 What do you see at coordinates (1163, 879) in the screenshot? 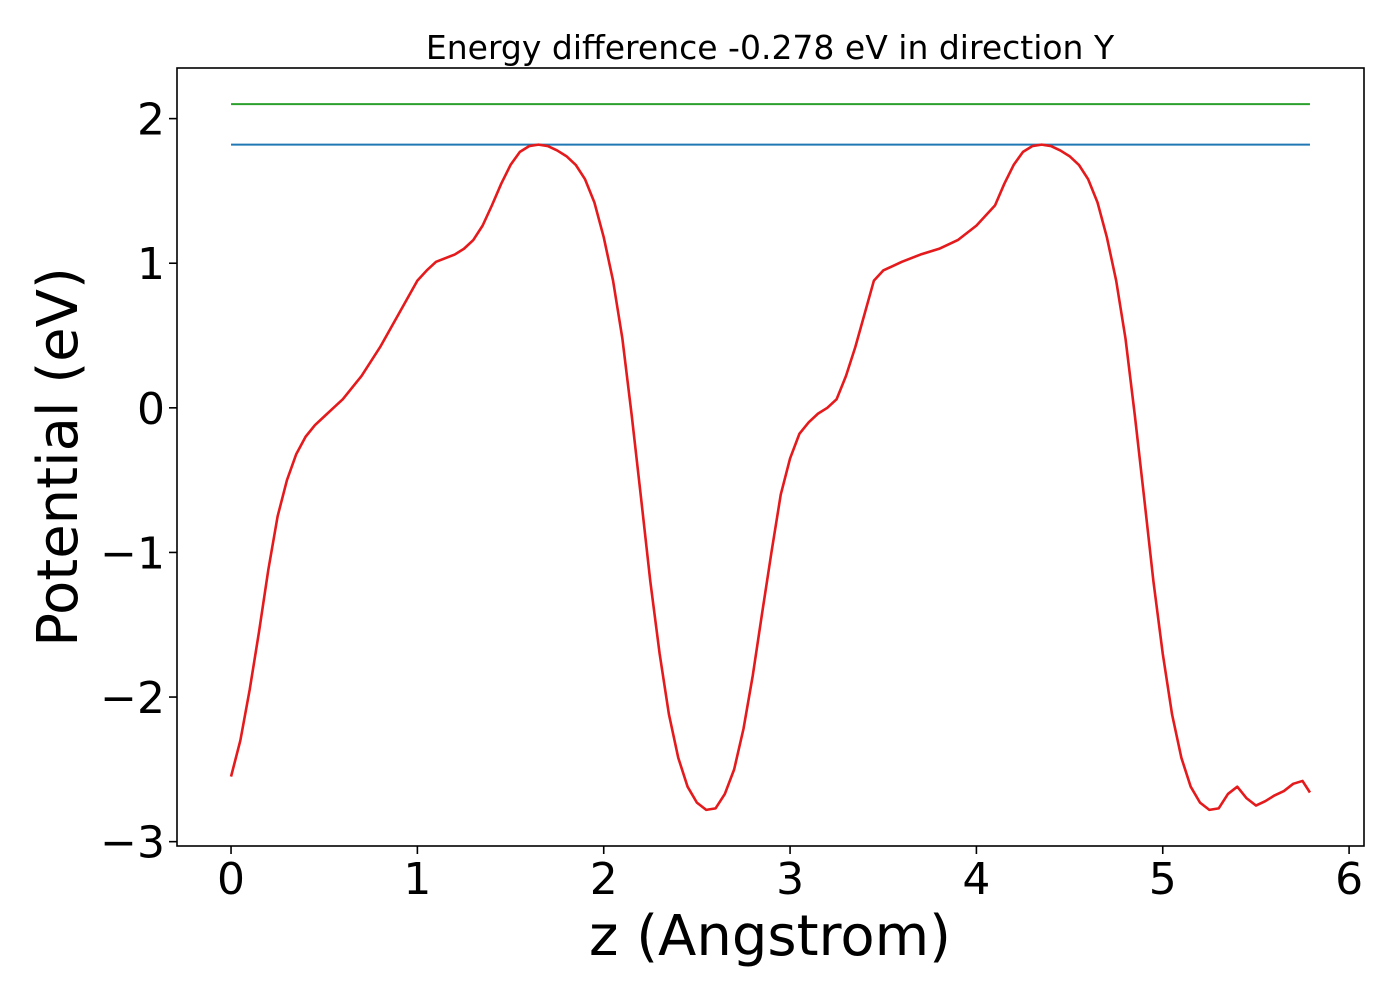
I see `x-tick-label: 5` at bounding box center [1163, 879].